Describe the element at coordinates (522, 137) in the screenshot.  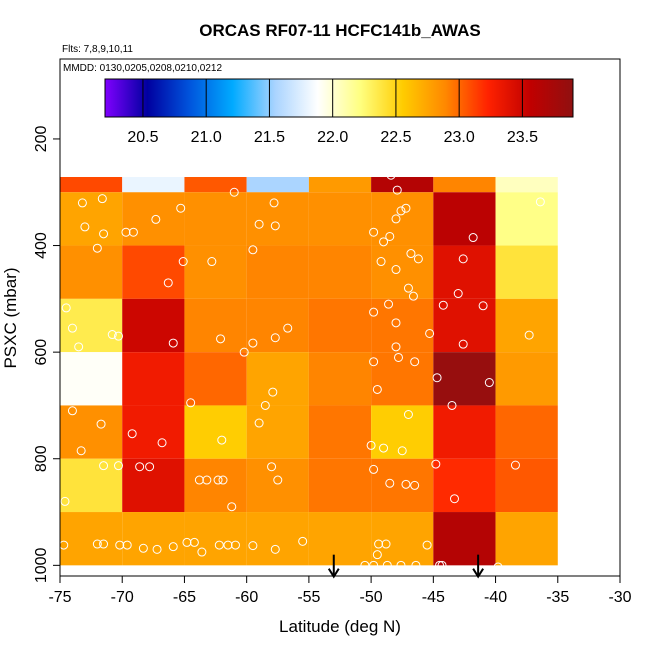
I see `colorbar-tick-label: 23.5` at that location.